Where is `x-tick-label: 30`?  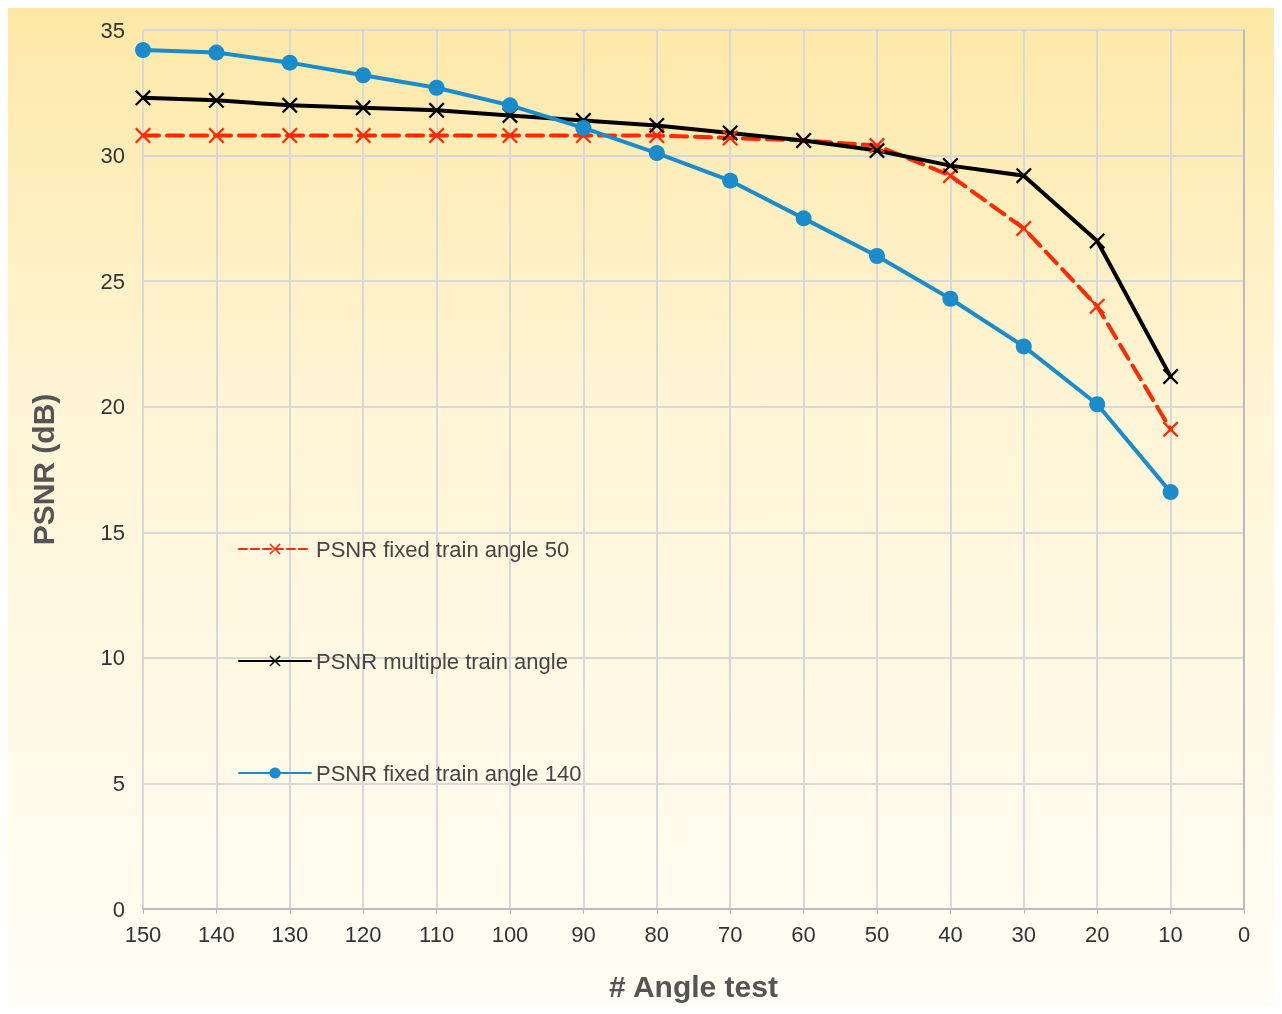 x-tick-label: 30 is located at coordinates (1024, 934).